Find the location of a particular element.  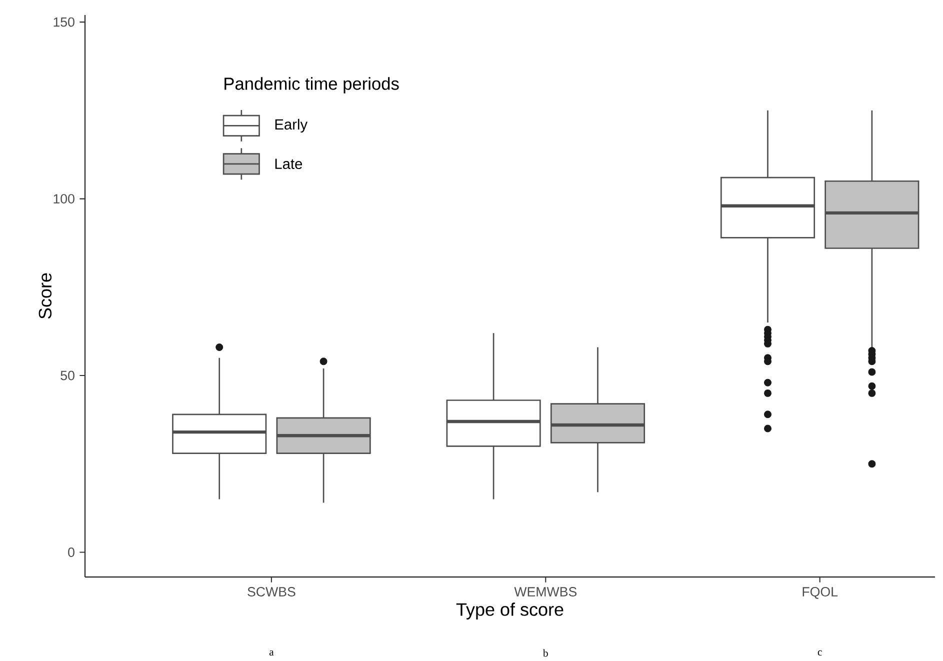

y-axis-title: Score is located at coordinates (45, 296).